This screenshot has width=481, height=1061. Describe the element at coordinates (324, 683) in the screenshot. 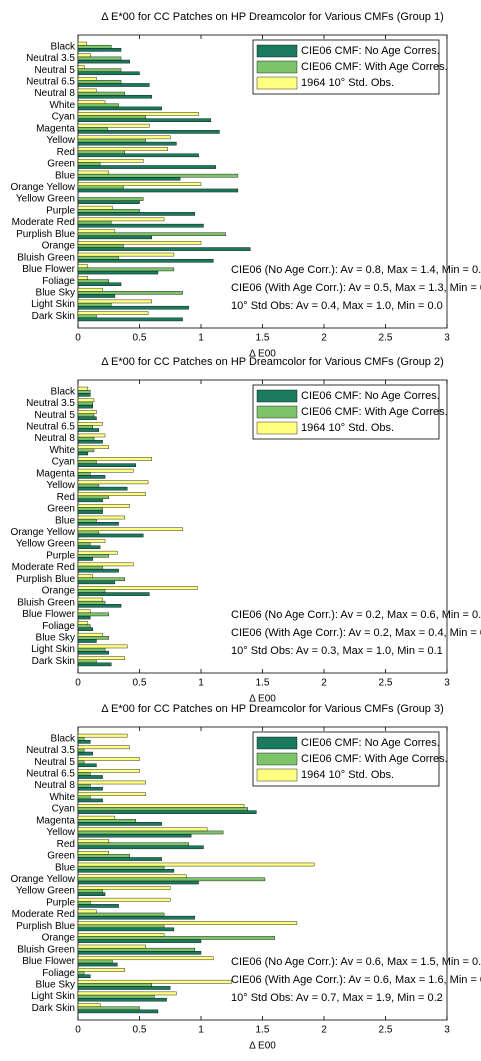

I see `x-tick-label: 2` at that location.